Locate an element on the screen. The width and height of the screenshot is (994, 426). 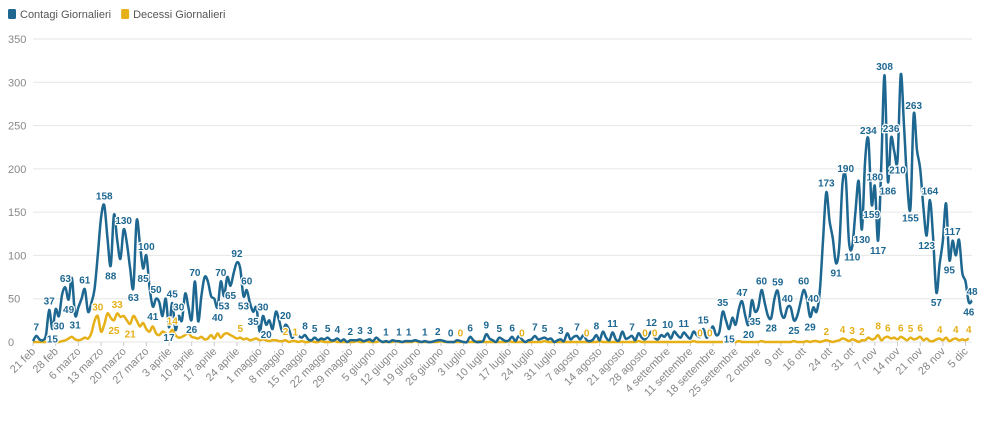
value-label: 59 is located at coordinates (778, 282).